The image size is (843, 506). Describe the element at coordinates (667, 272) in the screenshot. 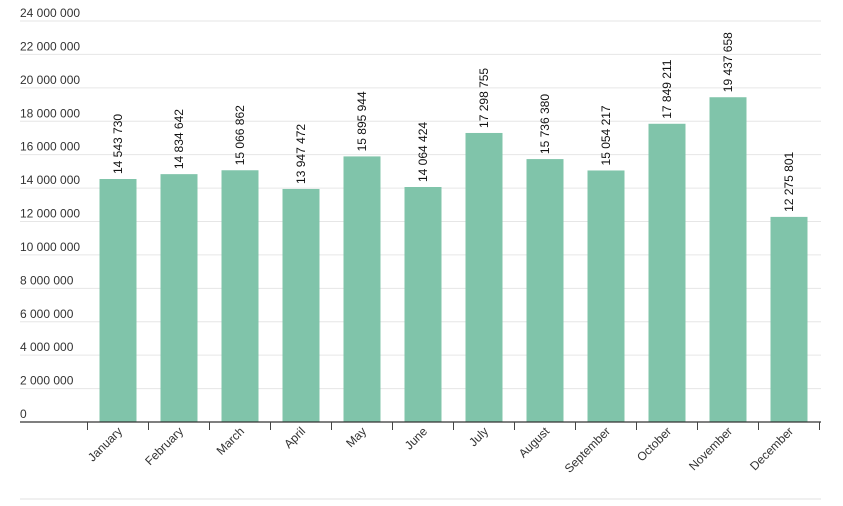

I see `bar-october` at that location.